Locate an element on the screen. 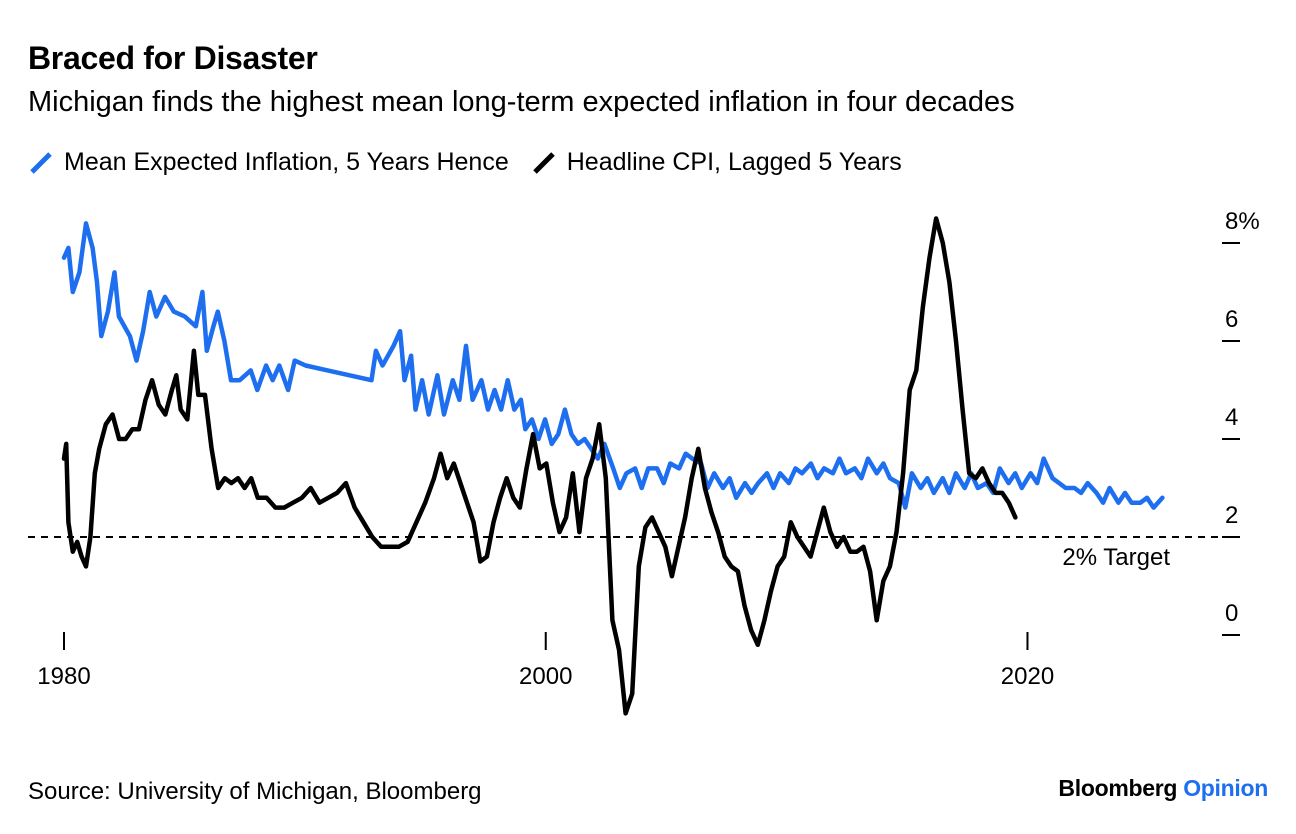 The image size is (1296, 834). y-tick-label: 0 is located at coordinates (1231, 613).